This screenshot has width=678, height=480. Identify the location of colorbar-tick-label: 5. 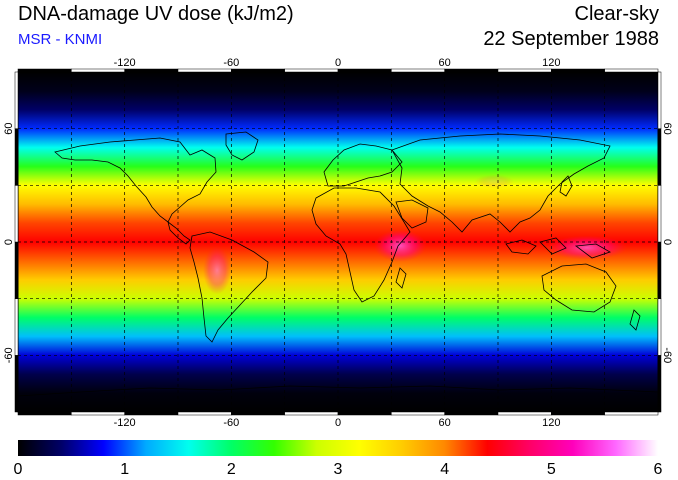
(551, 469).